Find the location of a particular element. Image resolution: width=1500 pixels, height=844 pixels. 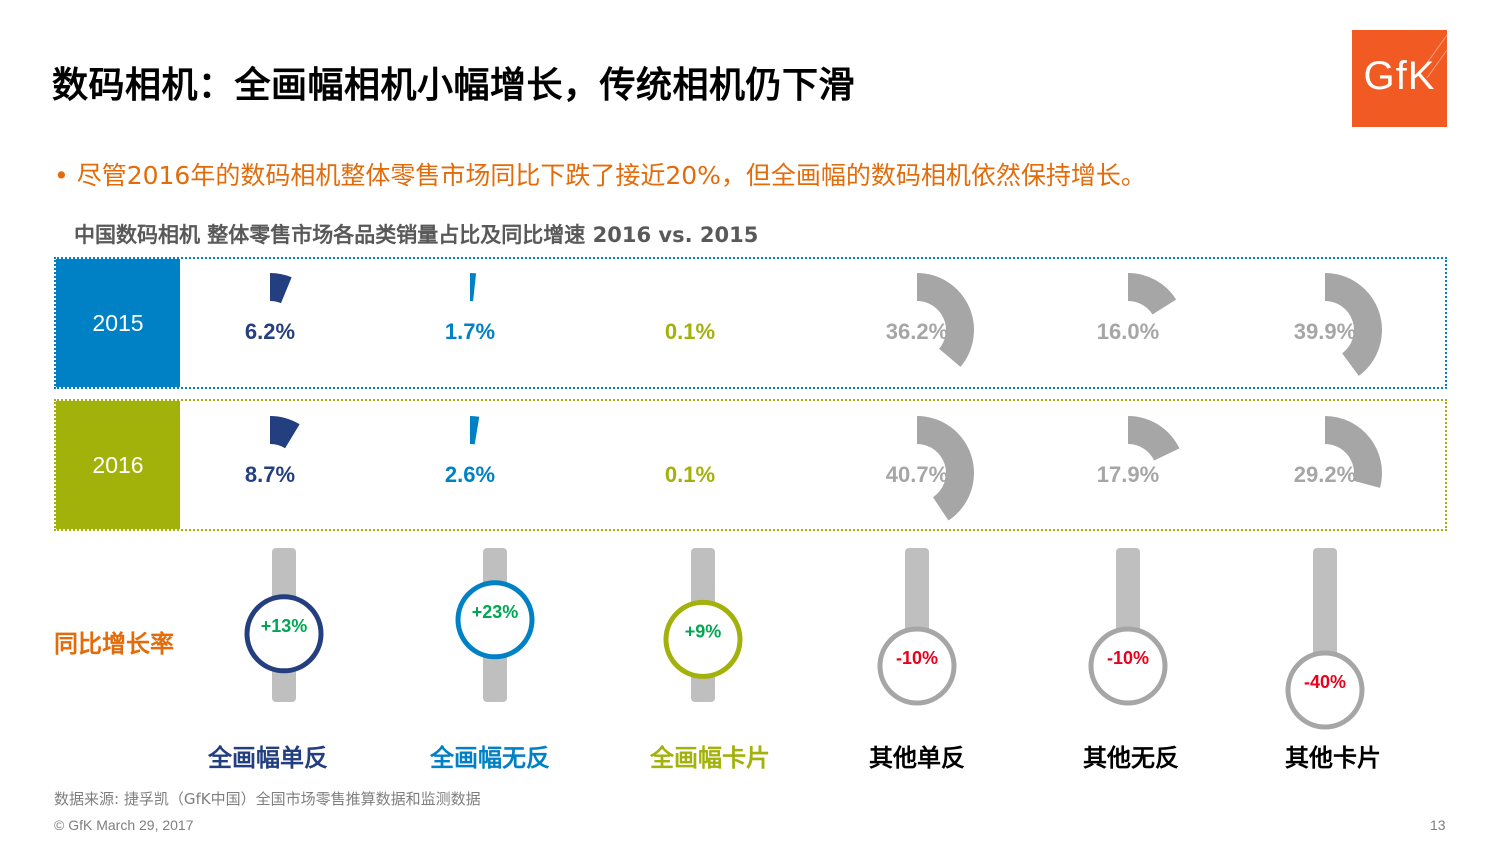

value-label-2016-5: 29.2% is located at coordinates (1325, 474).